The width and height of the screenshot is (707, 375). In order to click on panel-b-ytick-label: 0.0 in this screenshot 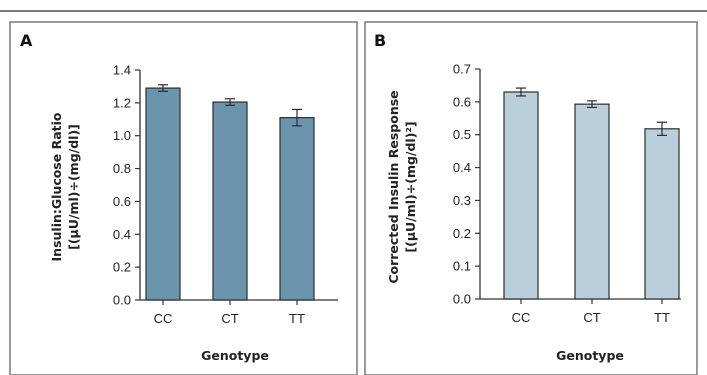, I will do `click(462, 299)`.